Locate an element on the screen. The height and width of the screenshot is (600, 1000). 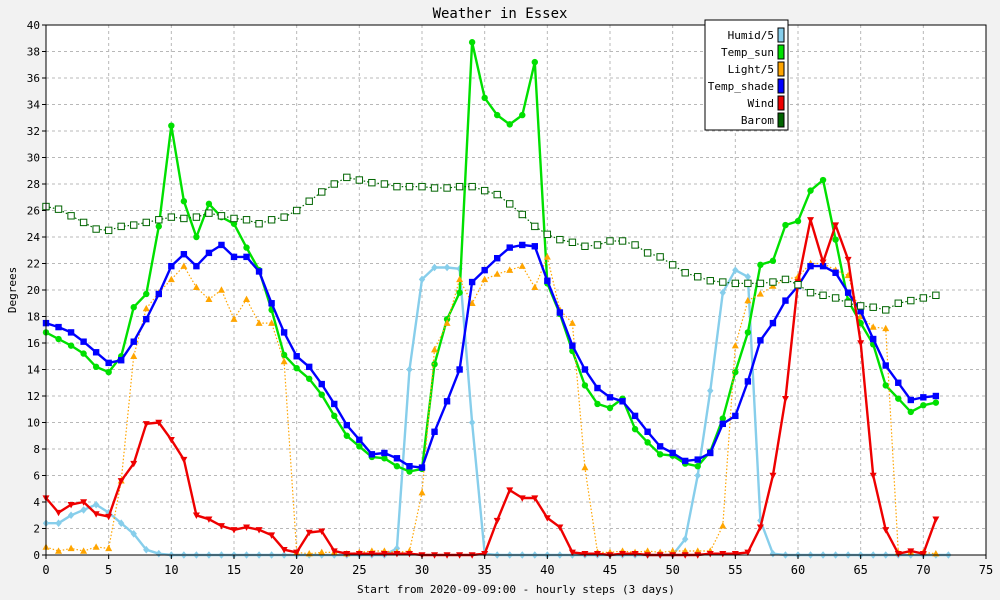
y-tick-label: 10 is located at coordinates (33, 423).